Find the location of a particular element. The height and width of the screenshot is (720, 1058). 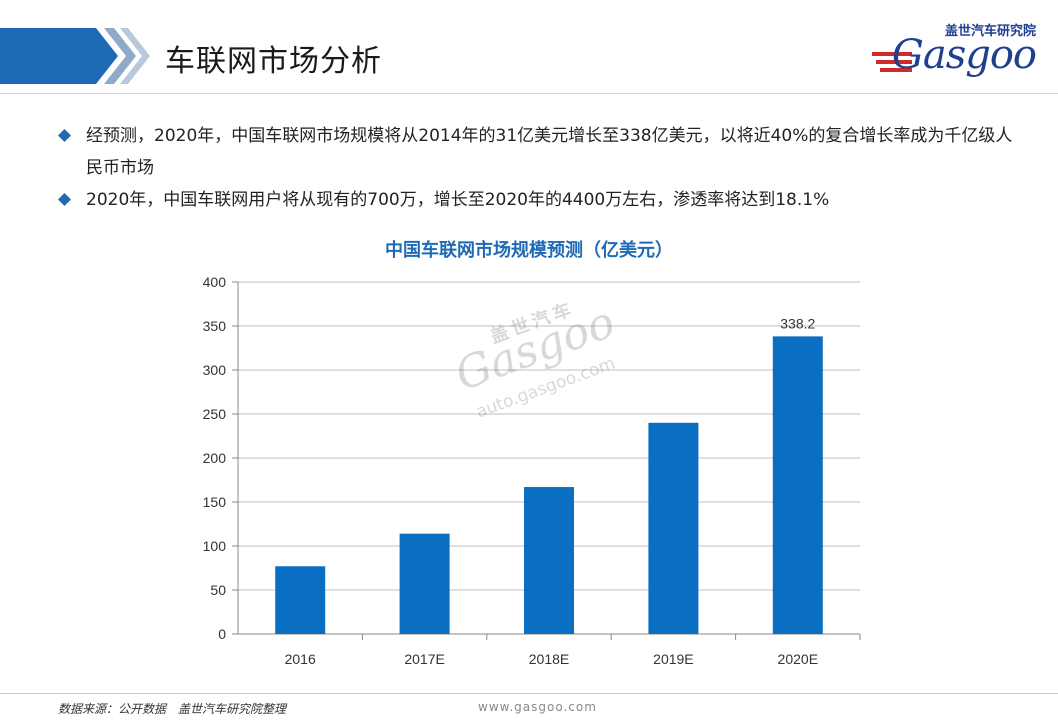

y-tick-label: 50 is located at coordinates (218, 590).